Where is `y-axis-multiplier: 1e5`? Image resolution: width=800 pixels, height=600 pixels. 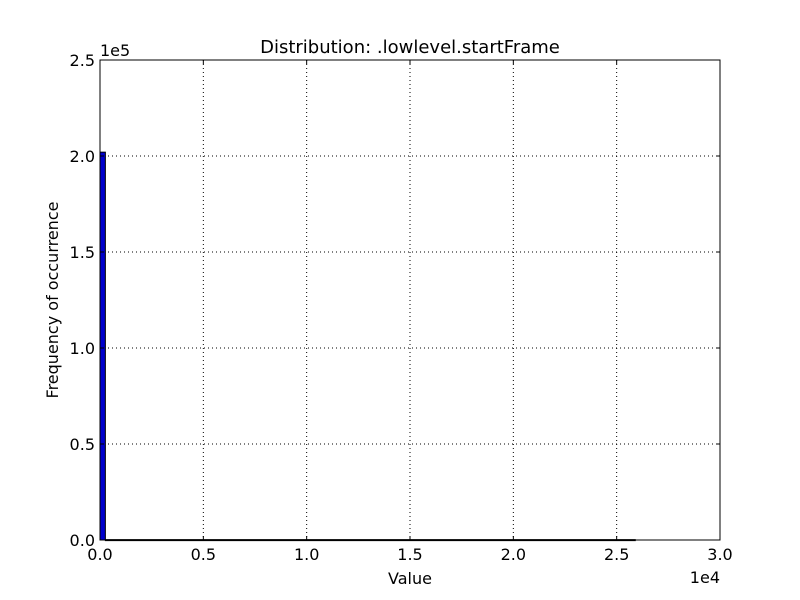
y-axis-multiplier: 1e5 is located at coordinates (115, 50).